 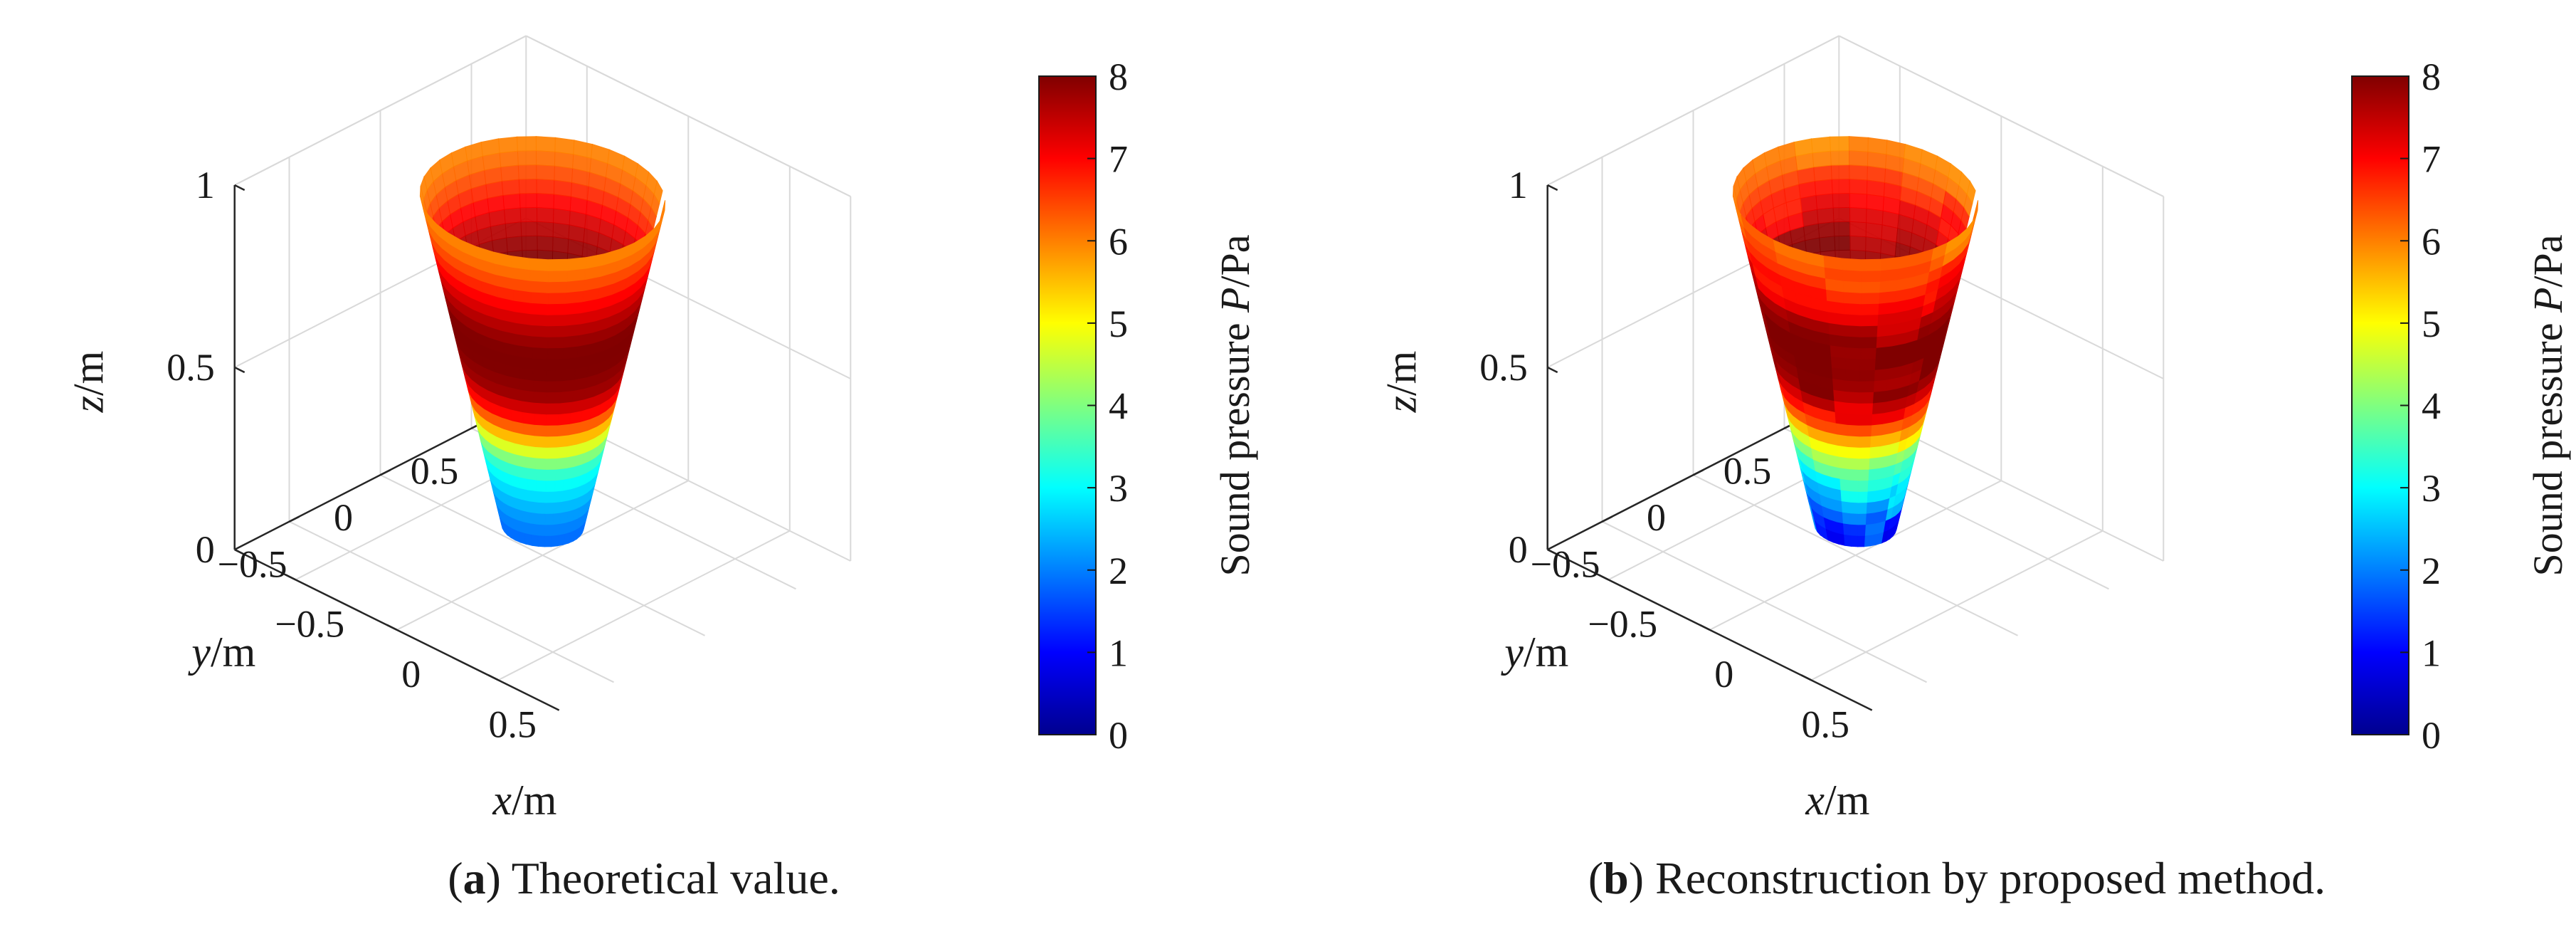 I want to click on cone-surface, so click(x=542, y=341).